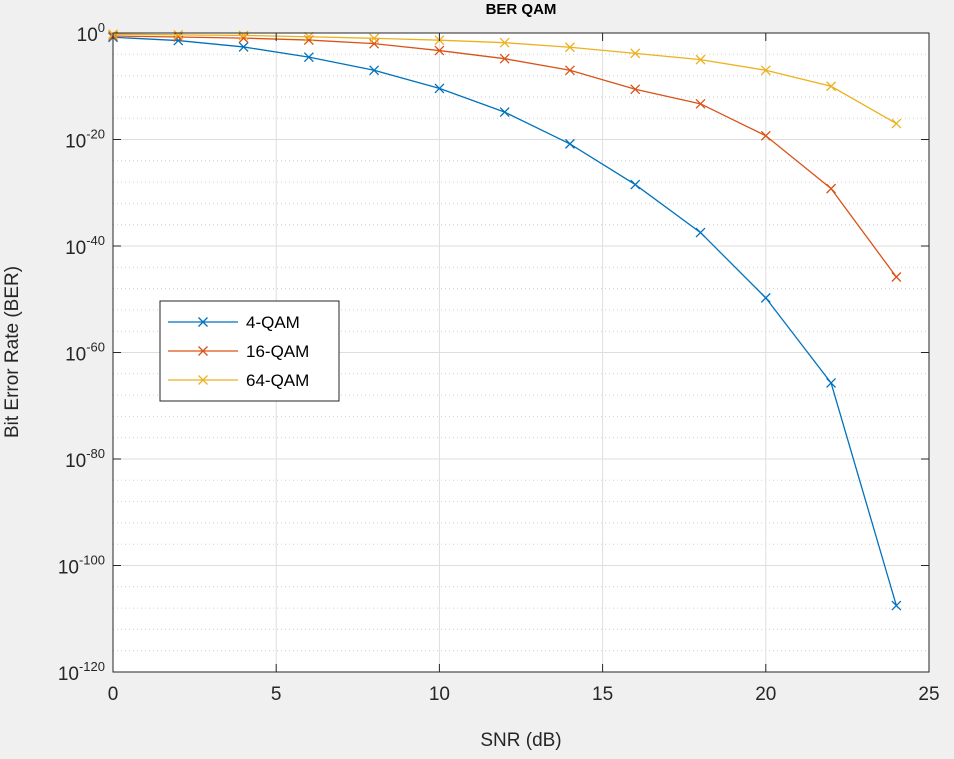 The image size is (954, 759). I want to click on legend: 4-QAM 16-QAM 64-QAM, so click(249, 351).